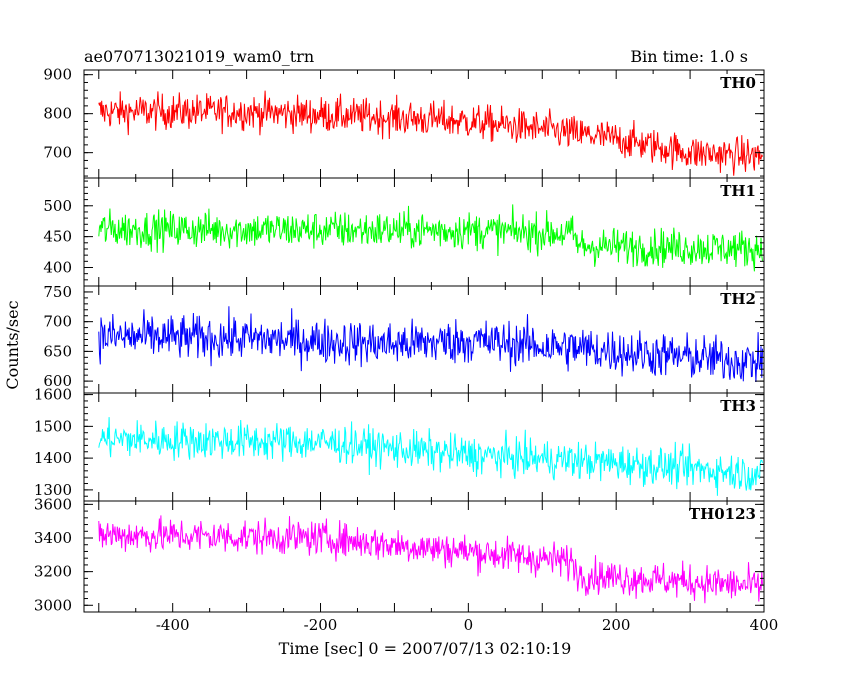 The width and height of the screenshot is (850, 680). What do you see at coordinates (12, 344) in the screenshot?
I see `y-axis-label: Counts/sec` at bounding box center [12, 344].